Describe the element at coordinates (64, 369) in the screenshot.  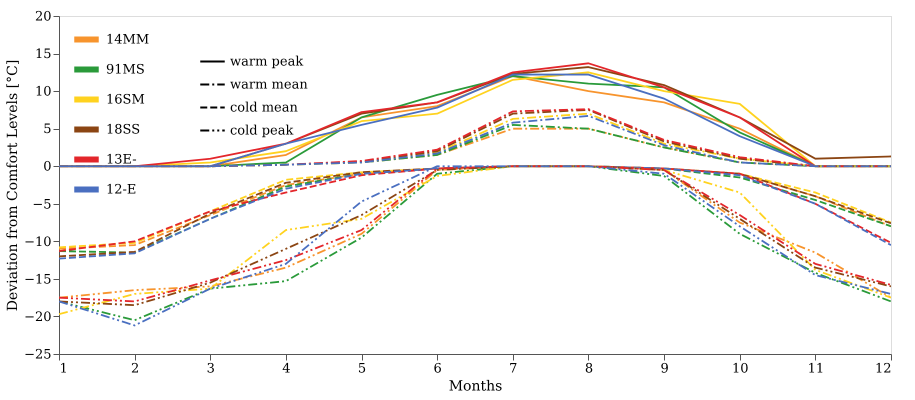
I see `x-tick-label: 1` at that location.